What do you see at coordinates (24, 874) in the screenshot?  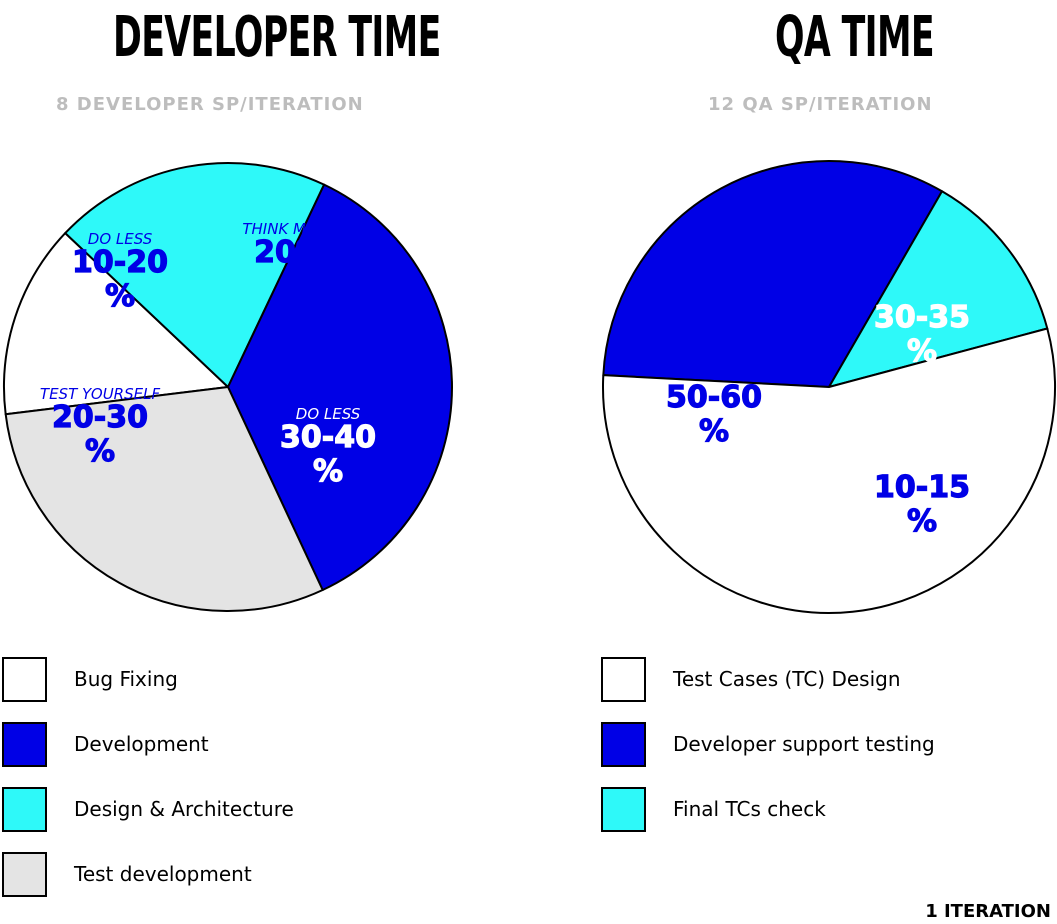 I see `legend-swatch-test-development` at bounding box center [24, 874].